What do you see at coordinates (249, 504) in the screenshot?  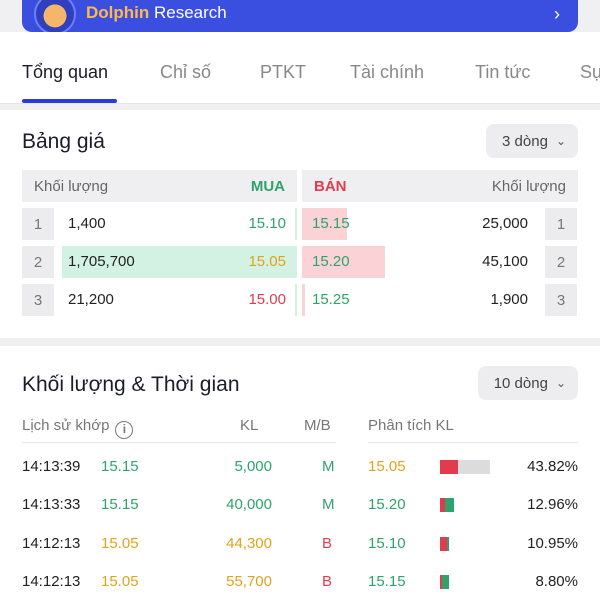 I see `trade-volume: 40,000` at bounding box center [249, 504].